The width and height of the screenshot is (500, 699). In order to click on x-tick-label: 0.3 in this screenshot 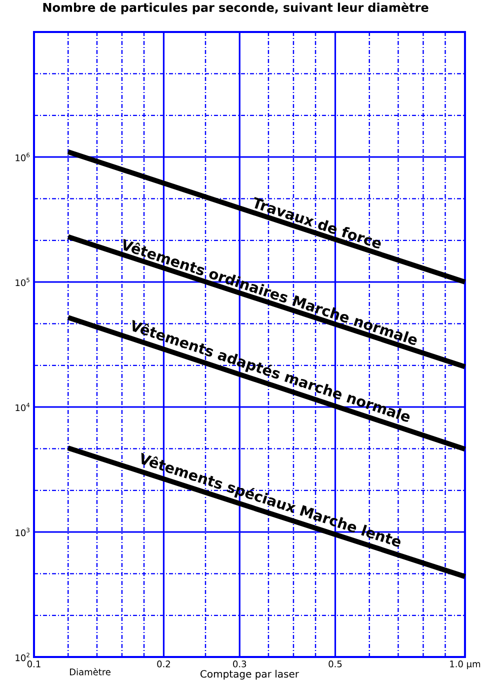, I will do `click(239, 664)`.